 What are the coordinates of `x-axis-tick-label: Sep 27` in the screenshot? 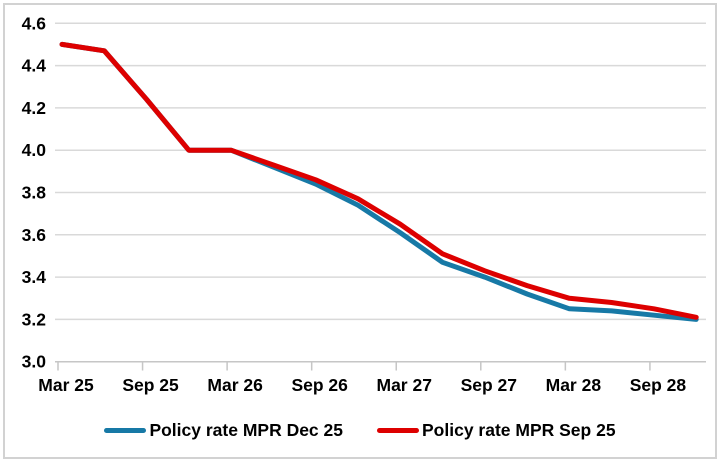 It's located at (489, 385).